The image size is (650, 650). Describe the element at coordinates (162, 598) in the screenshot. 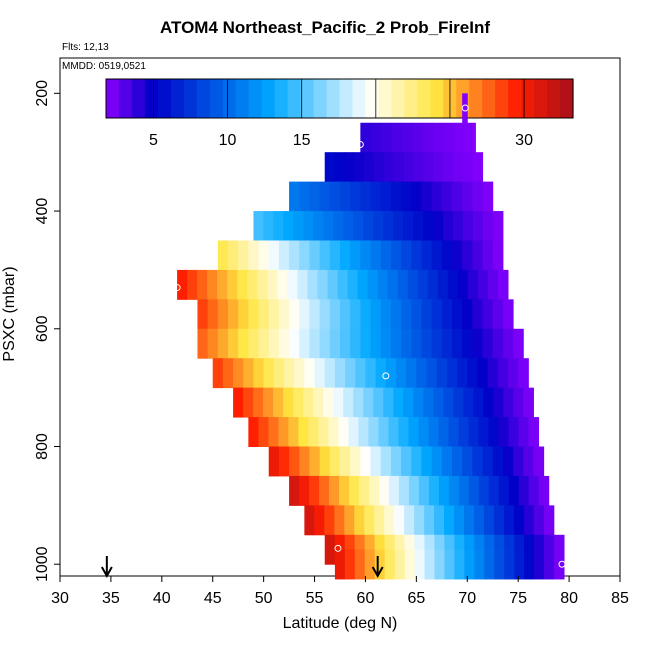

I see `x-tick-label: 40` at that location.